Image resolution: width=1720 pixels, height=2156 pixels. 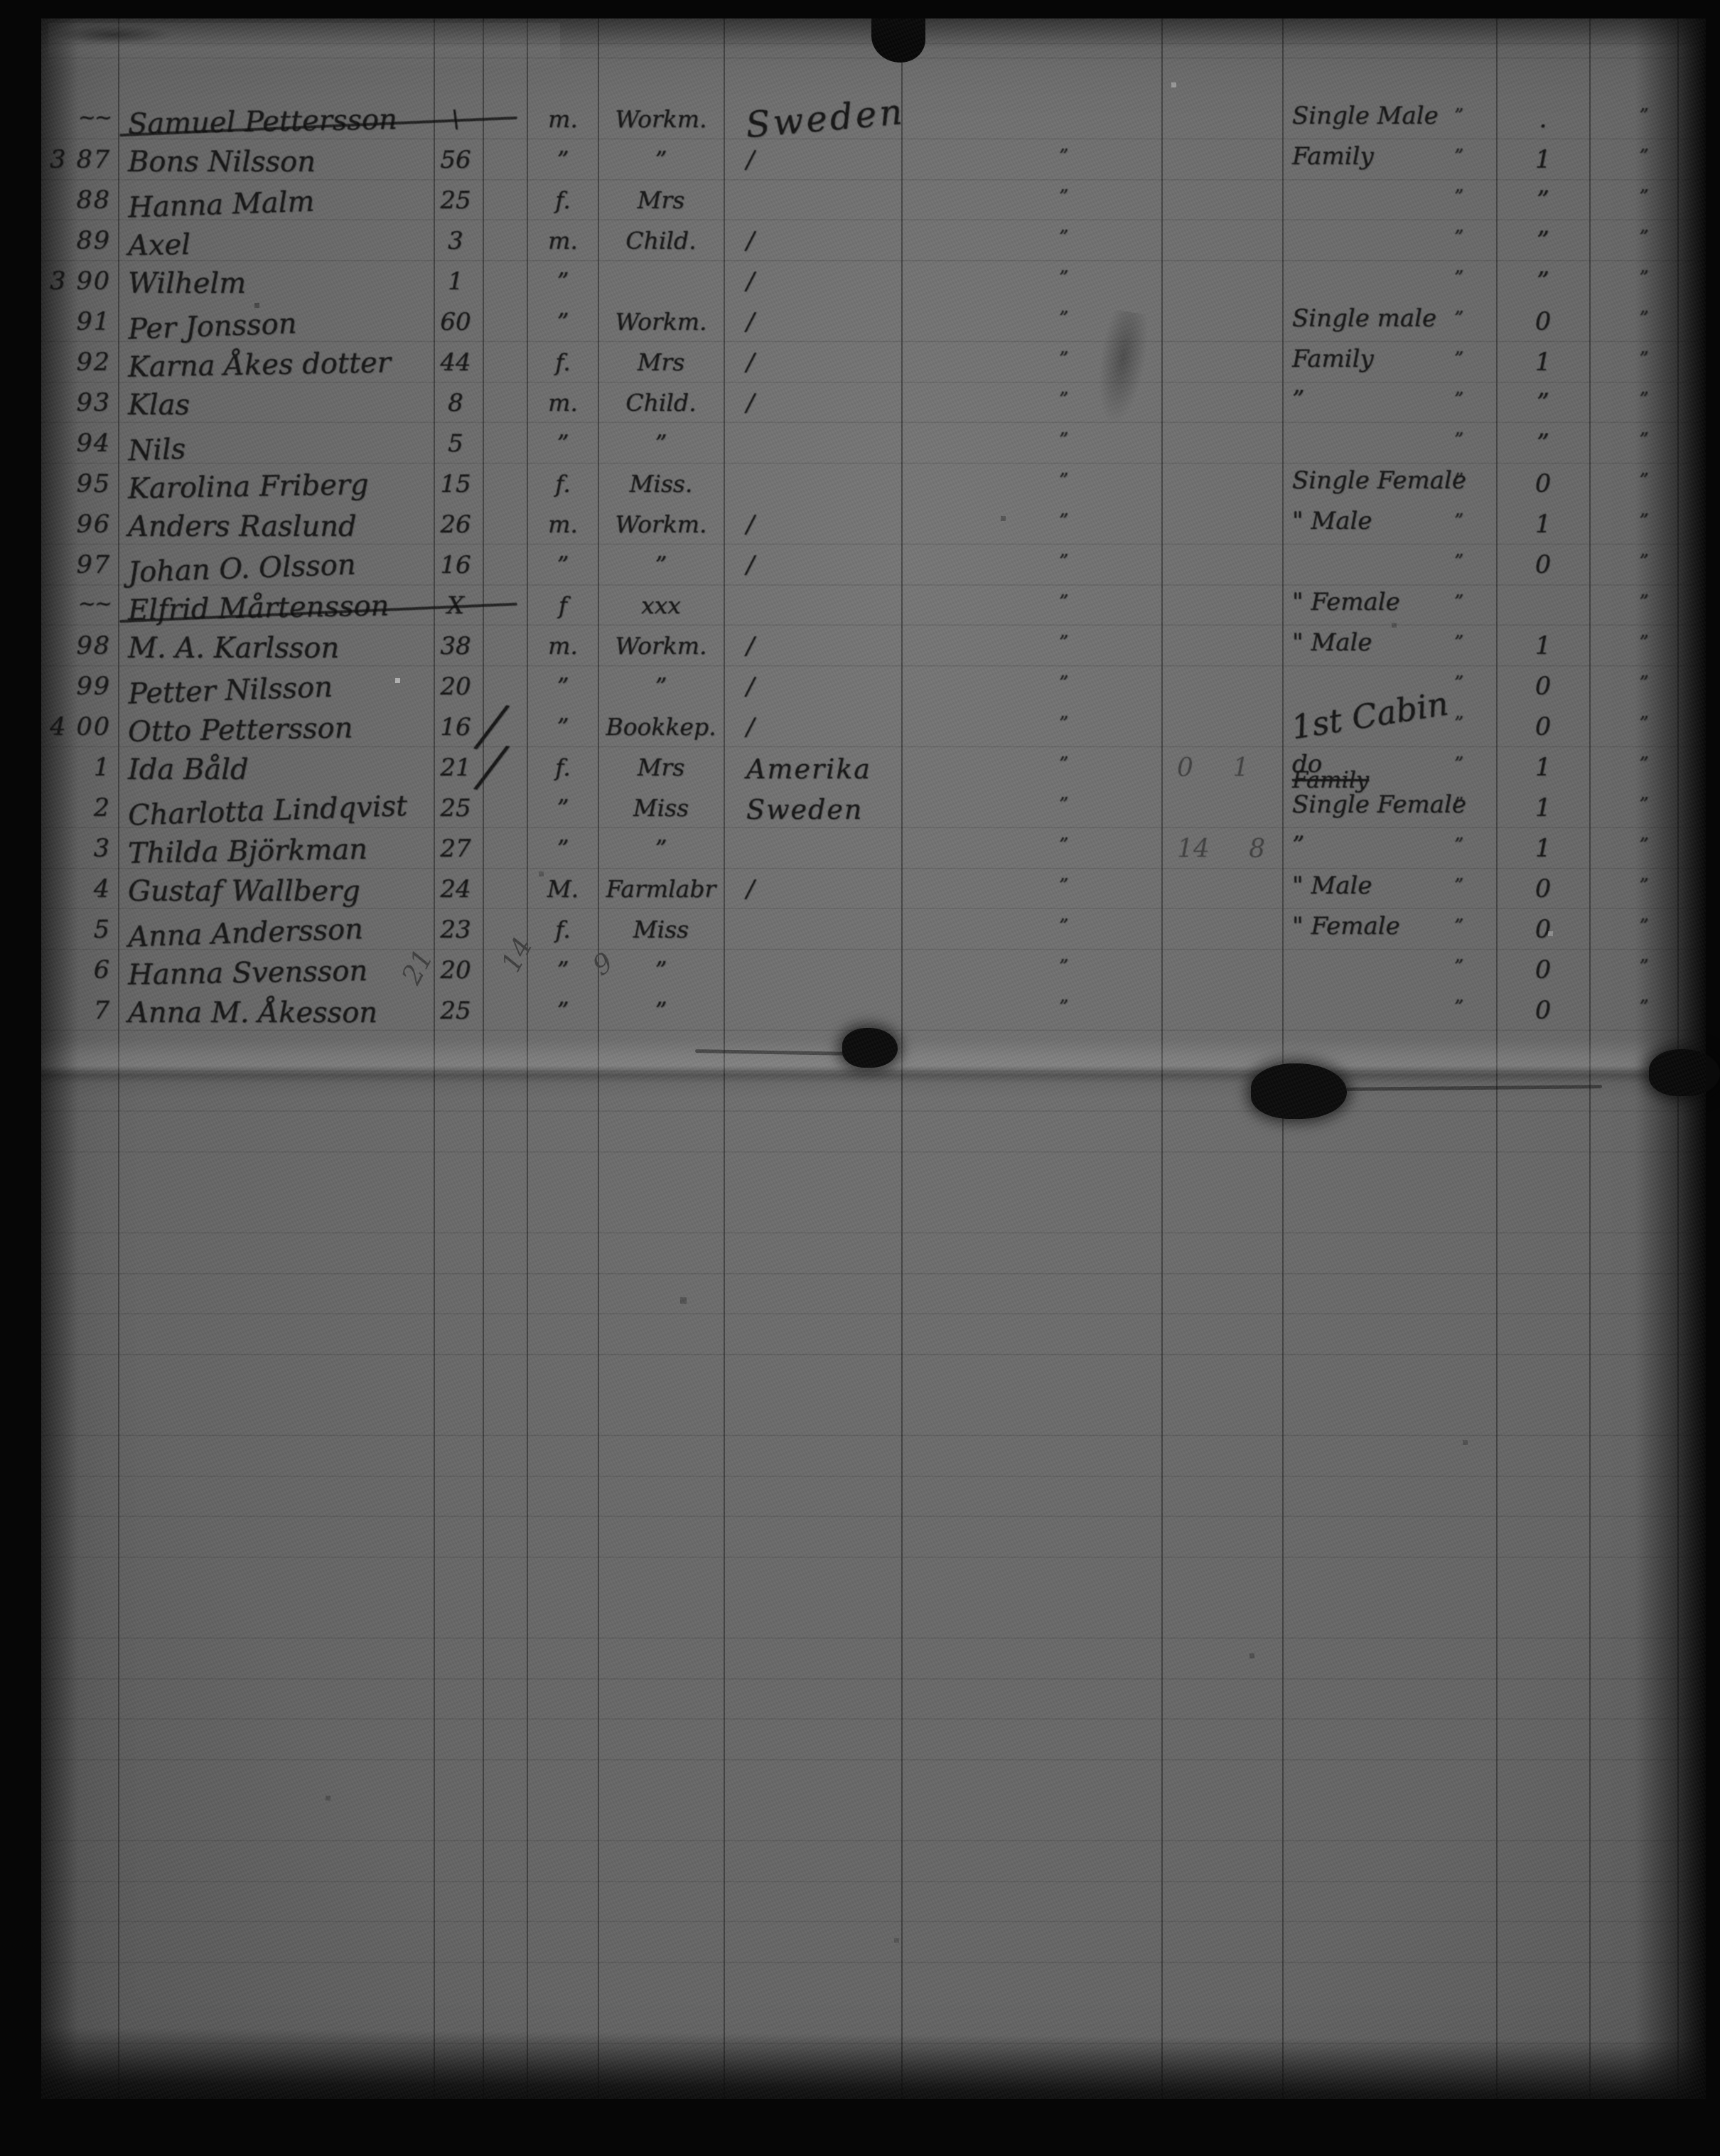 I want to click on row-number: 93, so click(x=93, y=403).